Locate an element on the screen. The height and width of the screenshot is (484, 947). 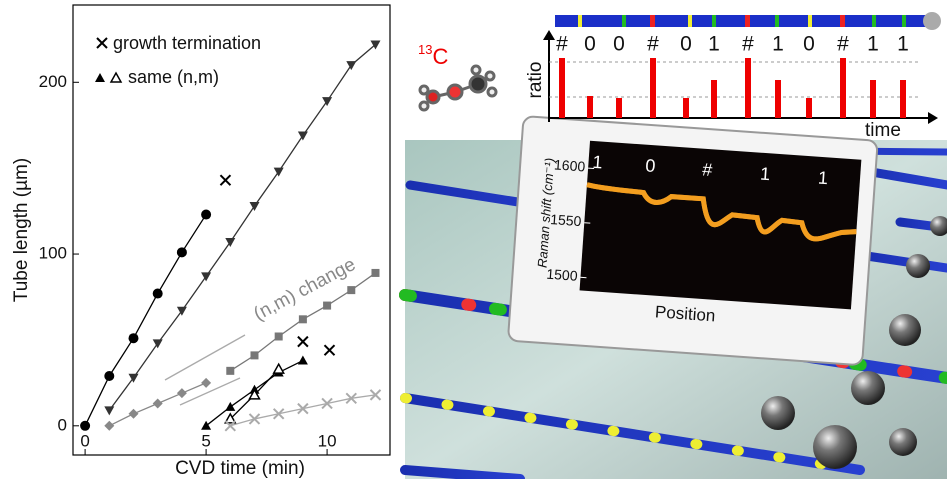
annotation: (n,m) change is located at coordinates (304, 289).